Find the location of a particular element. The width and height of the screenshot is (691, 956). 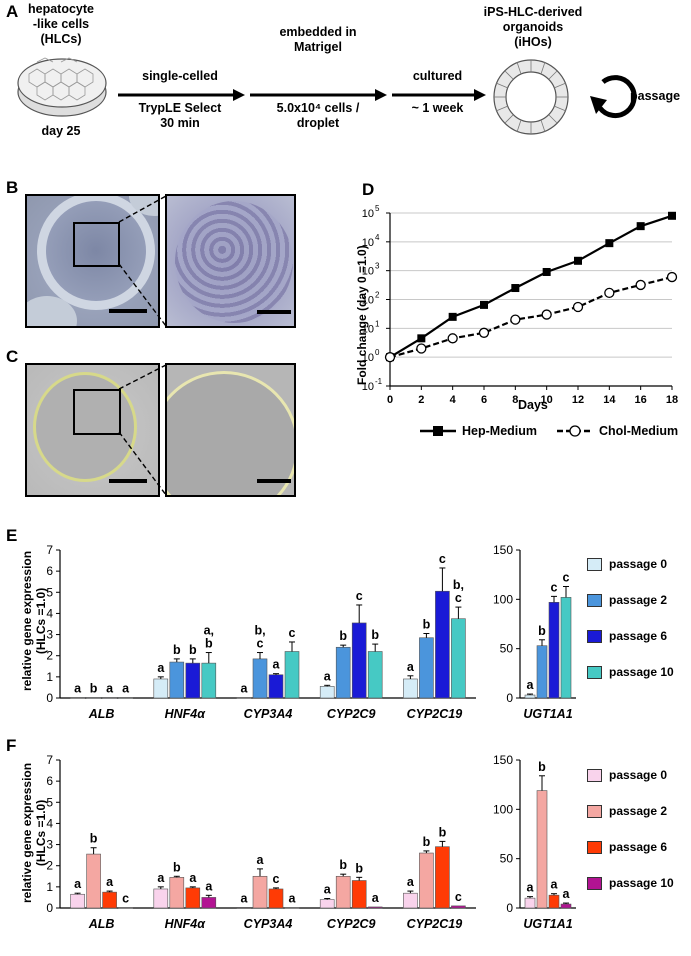

y-tick-exponent: -1 is located at coordinates (379, 381).